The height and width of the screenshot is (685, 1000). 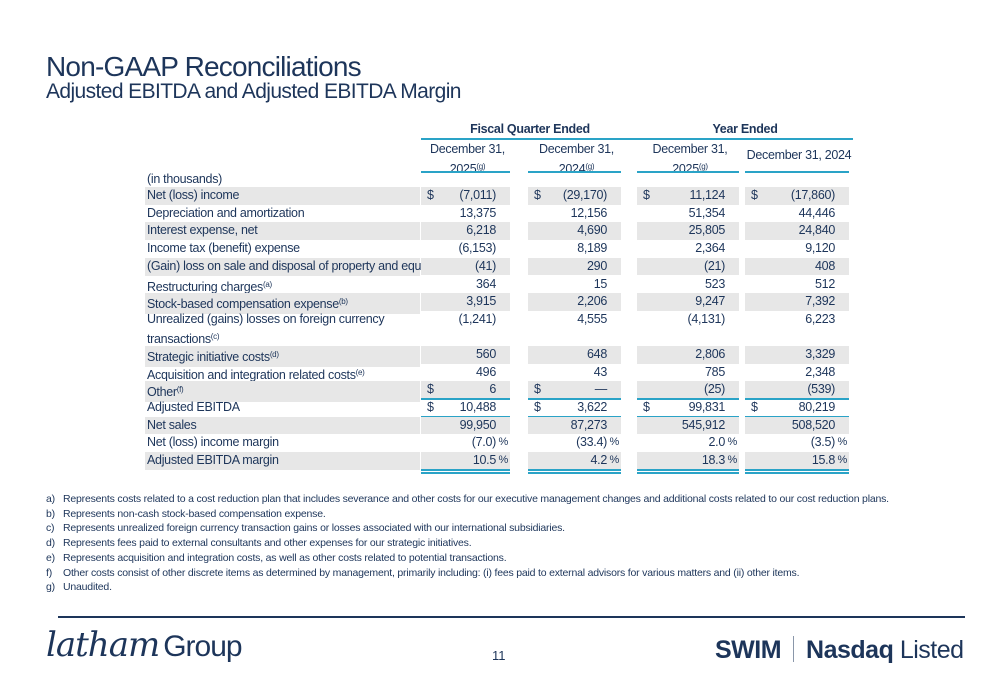 What do you see at coordinates (226, 212) in the screenshot?
I see `row-label: Depreciation and amortization` at bounding box center [226, 212].